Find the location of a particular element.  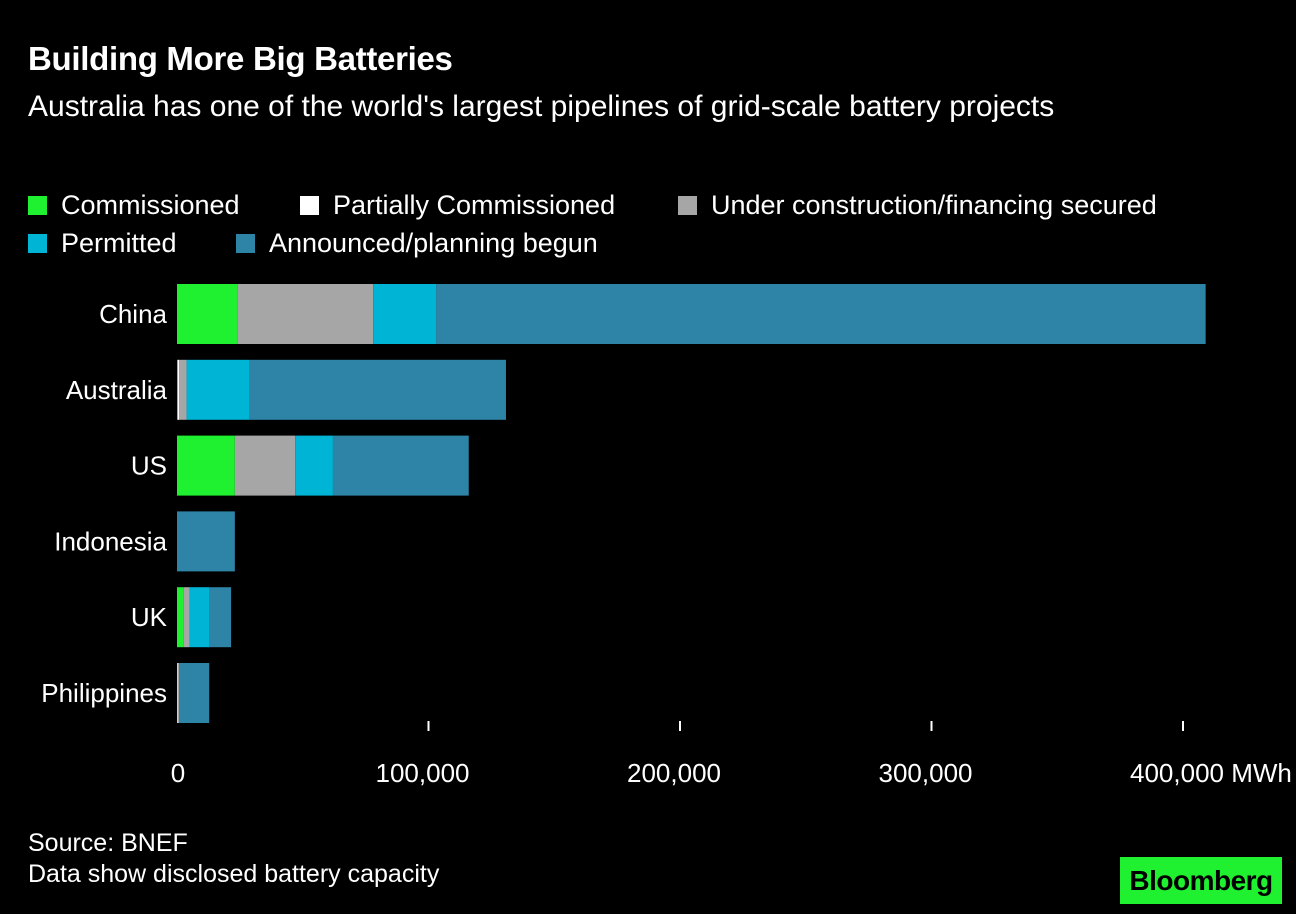

legend-item-commissioned: Commissioned is located at coordinates (134, 205).